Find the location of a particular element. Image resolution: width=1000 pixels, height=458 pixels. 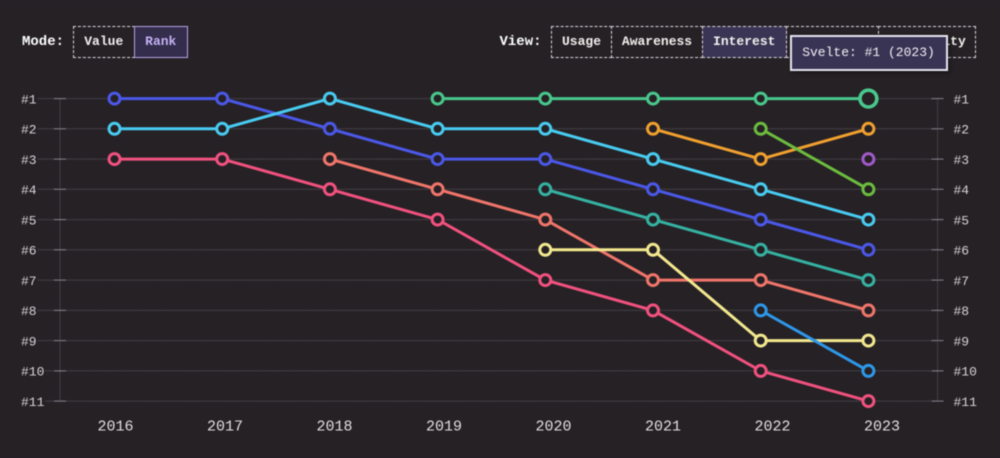

svg-text: 2020 is located at coordinates (553, 427).